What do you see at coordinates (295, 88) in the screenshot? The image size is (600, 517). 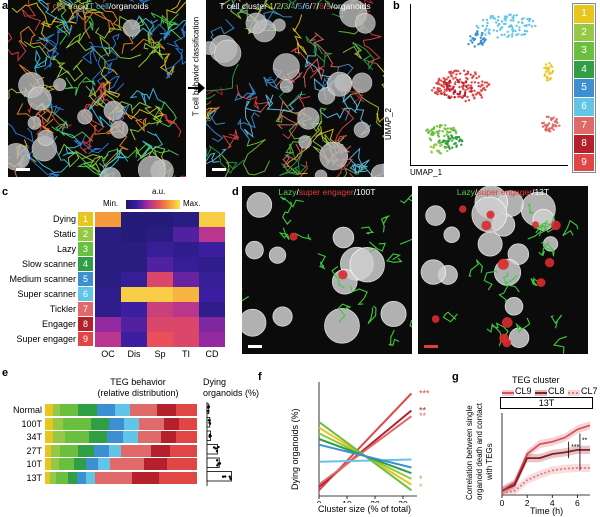 I see `t-cell-cluster-image` at bounding box center [295, 88].